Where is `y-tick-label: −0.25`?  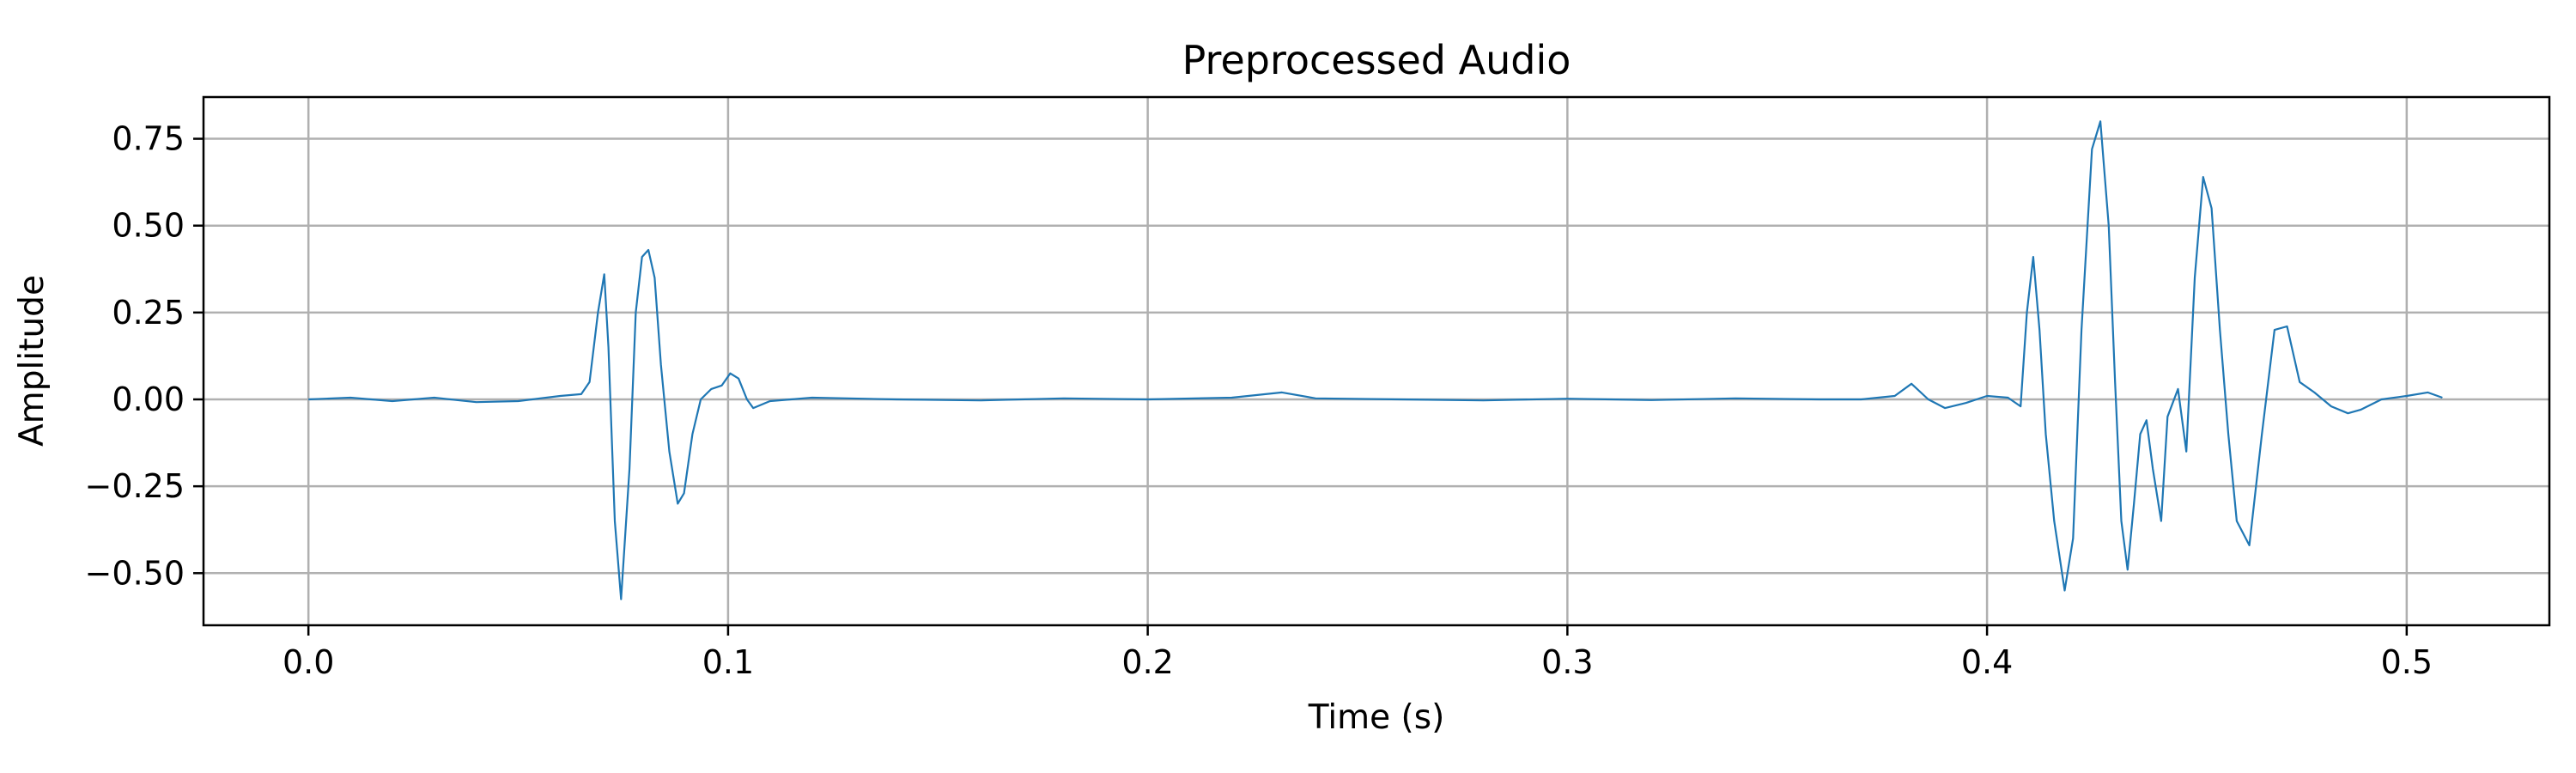 y-tick-label: −0.25 is located at coordinates (135, 486).